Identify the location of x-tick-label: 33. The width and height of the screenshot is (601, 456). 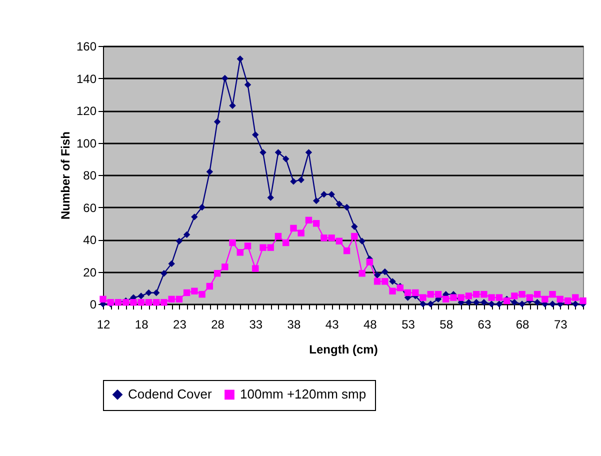
(256, 325).